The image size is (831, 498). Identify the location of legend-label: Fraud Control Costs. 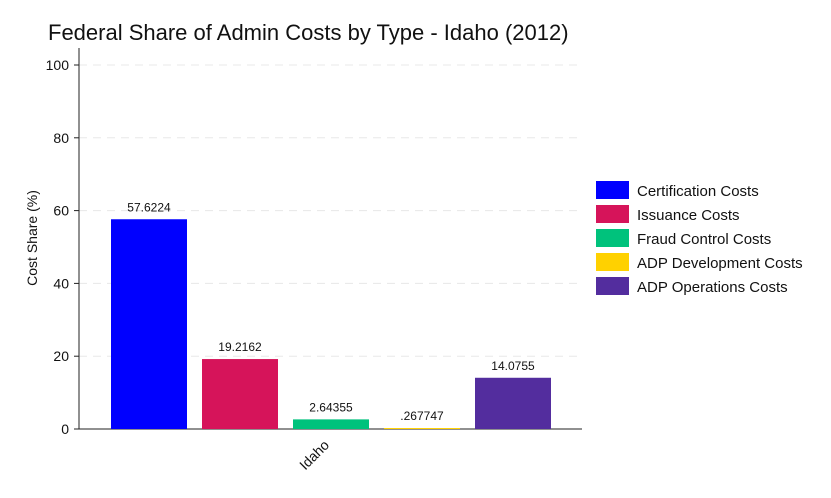
(704, 239).